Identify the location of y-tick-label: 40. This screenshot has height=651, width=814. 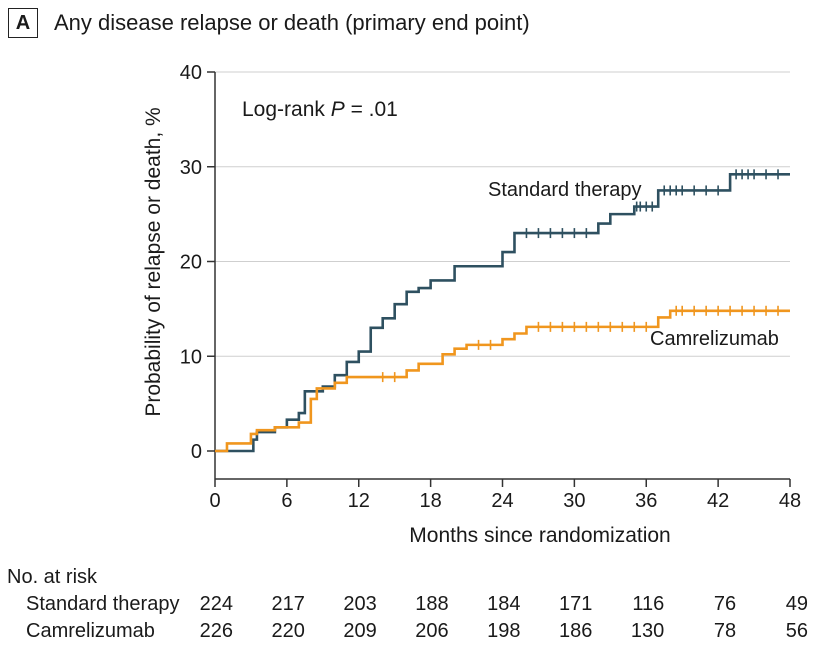
(191, 73).